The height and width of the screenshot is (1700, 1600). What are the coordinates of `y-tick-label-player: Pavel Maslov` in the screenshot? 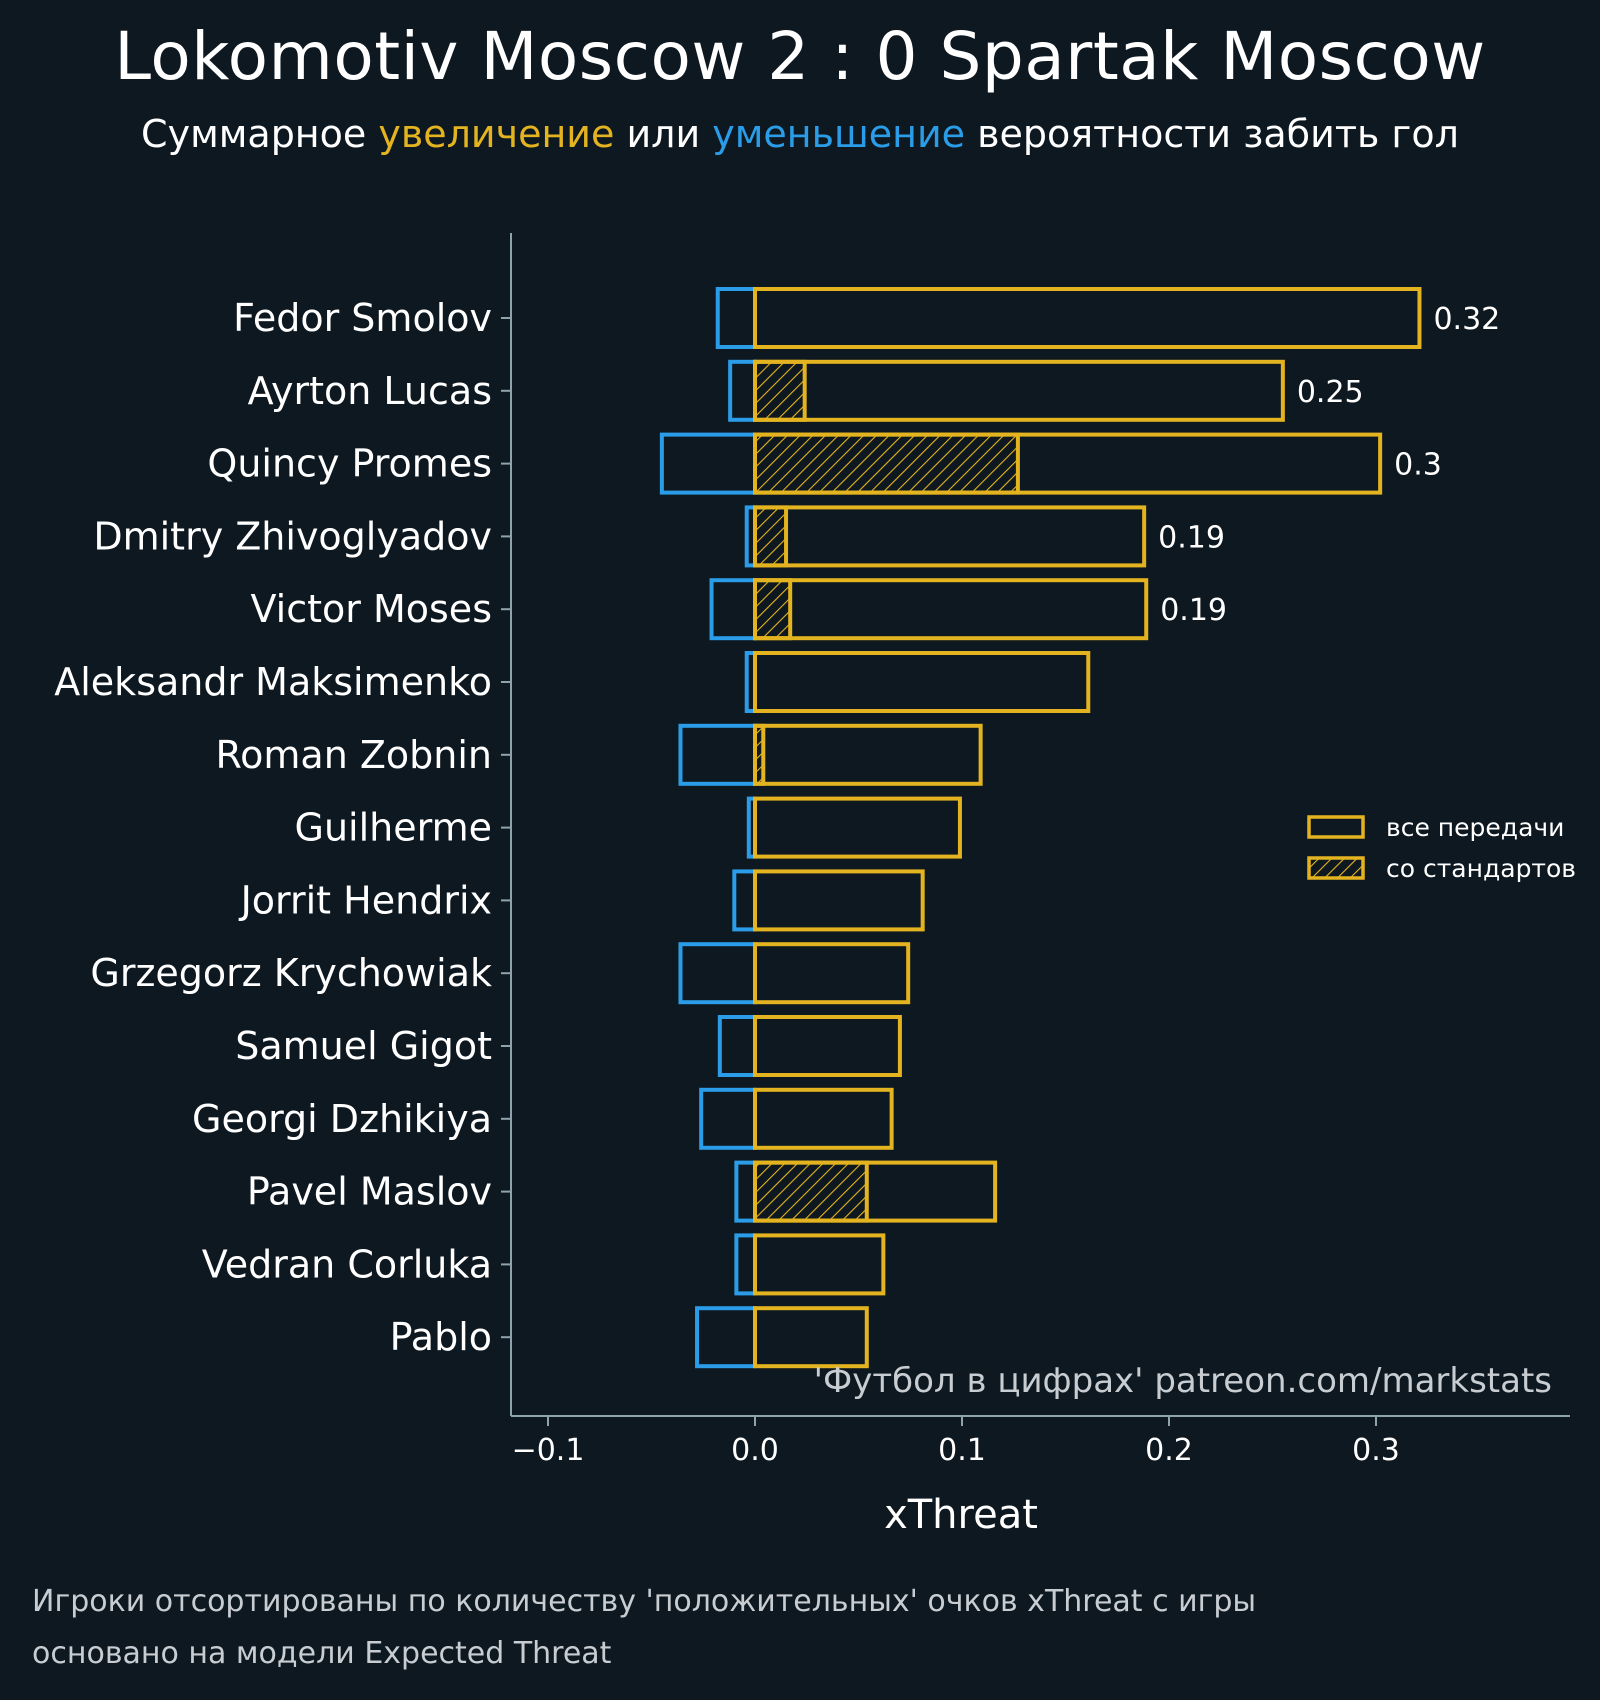 It's located at (369, 1192).